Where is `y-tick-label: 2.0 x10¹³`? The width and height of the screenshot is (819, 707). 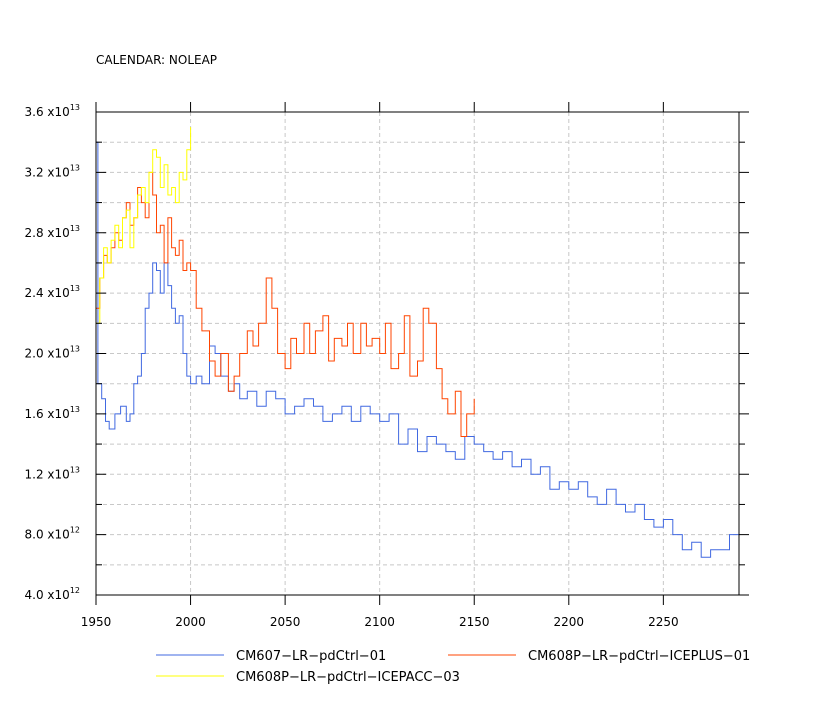
y-tick-label: 2.0 x10¹³ is located at coordinates (52, 353).